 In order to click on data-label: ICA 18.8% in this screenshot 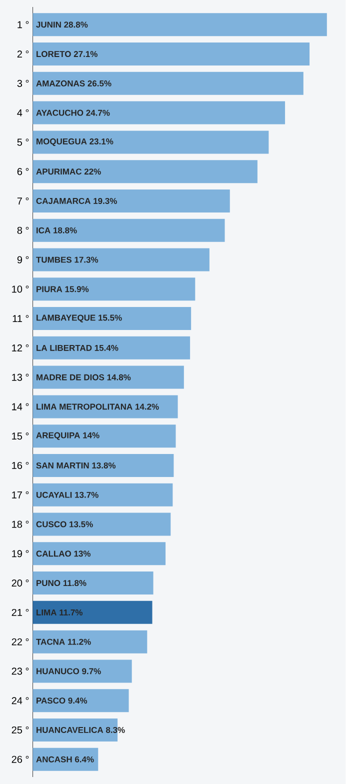, I will do `click(56, 230)`.